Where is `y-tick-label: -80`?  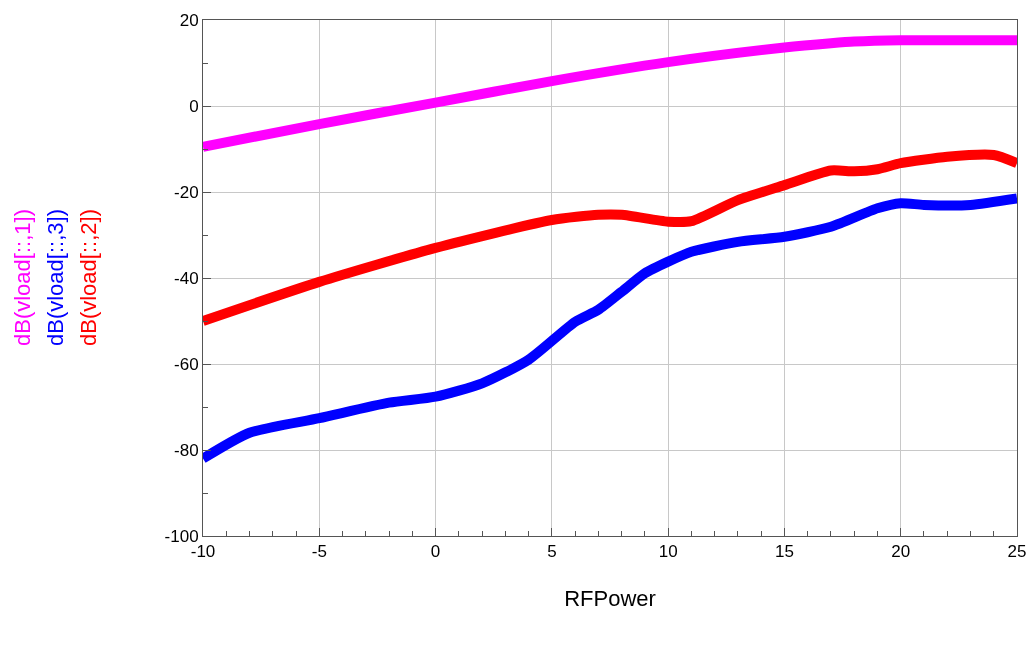
y-tick-label: -80 is located at coordinates (186, 450).